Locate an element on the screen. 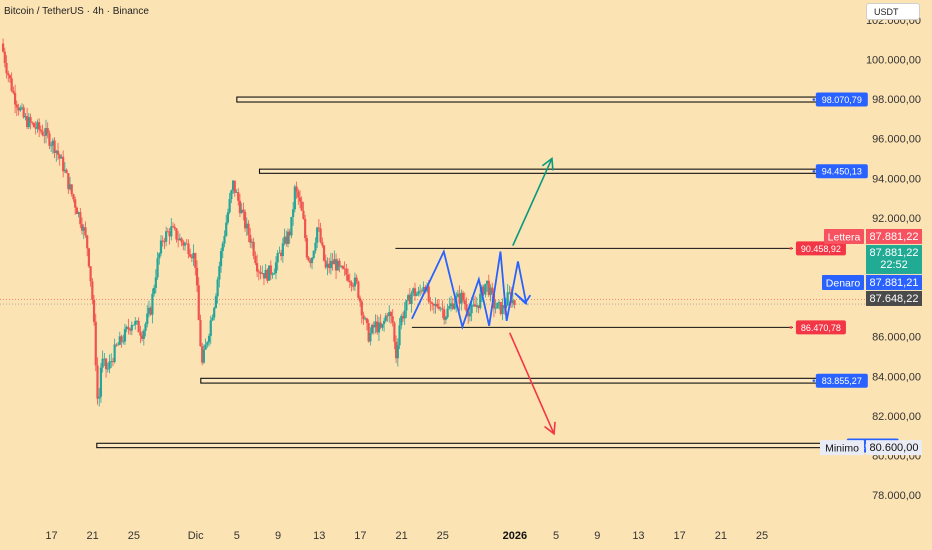 This screenshot has width=932, height=550. currency-selector: USDT is located at coordinates (893, 11).